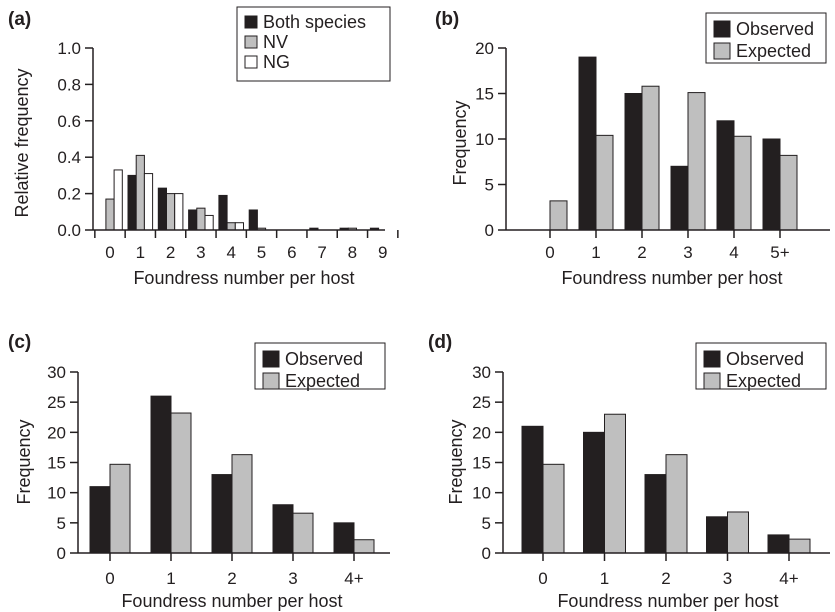 Image resolution: width=835 pixels, height=612 pixels. I want to click on x-tick-label: 4, so click(230, 252).